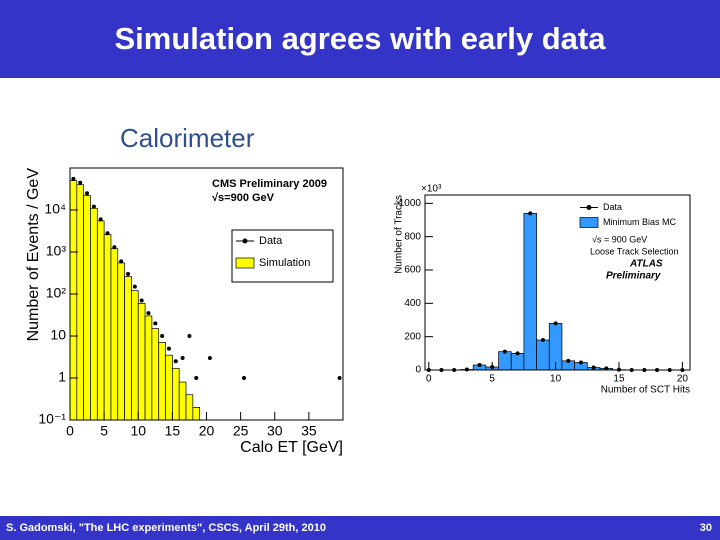 The width and height of the screenshot is (720, 540). Describe the element at coordinates (245, 241) in the screenshot. I see `legend-marker` at that location.